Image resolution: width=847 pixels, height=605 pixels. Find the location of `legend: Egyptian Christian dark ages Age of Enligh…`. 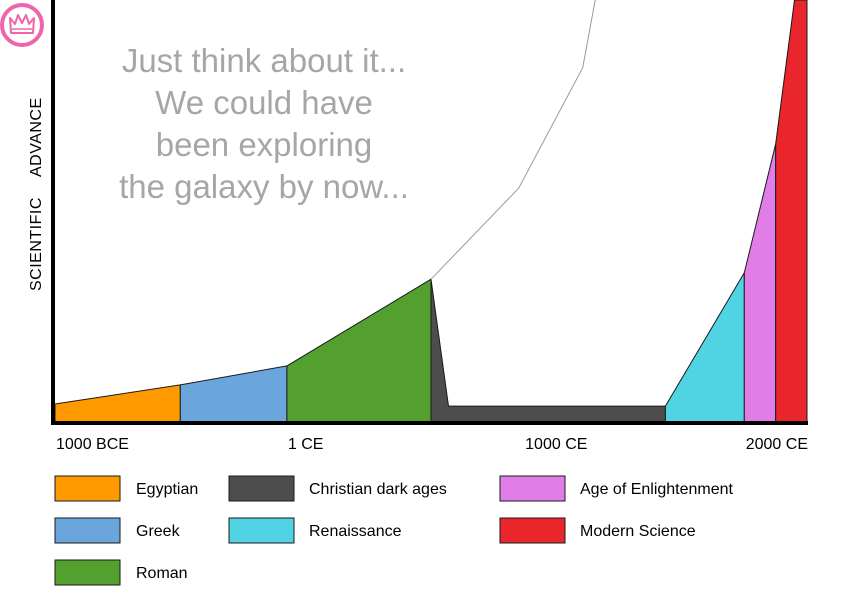

legend: Egyptian Christian dark ages Age of Enligh… is located at coordinates (394, 530).